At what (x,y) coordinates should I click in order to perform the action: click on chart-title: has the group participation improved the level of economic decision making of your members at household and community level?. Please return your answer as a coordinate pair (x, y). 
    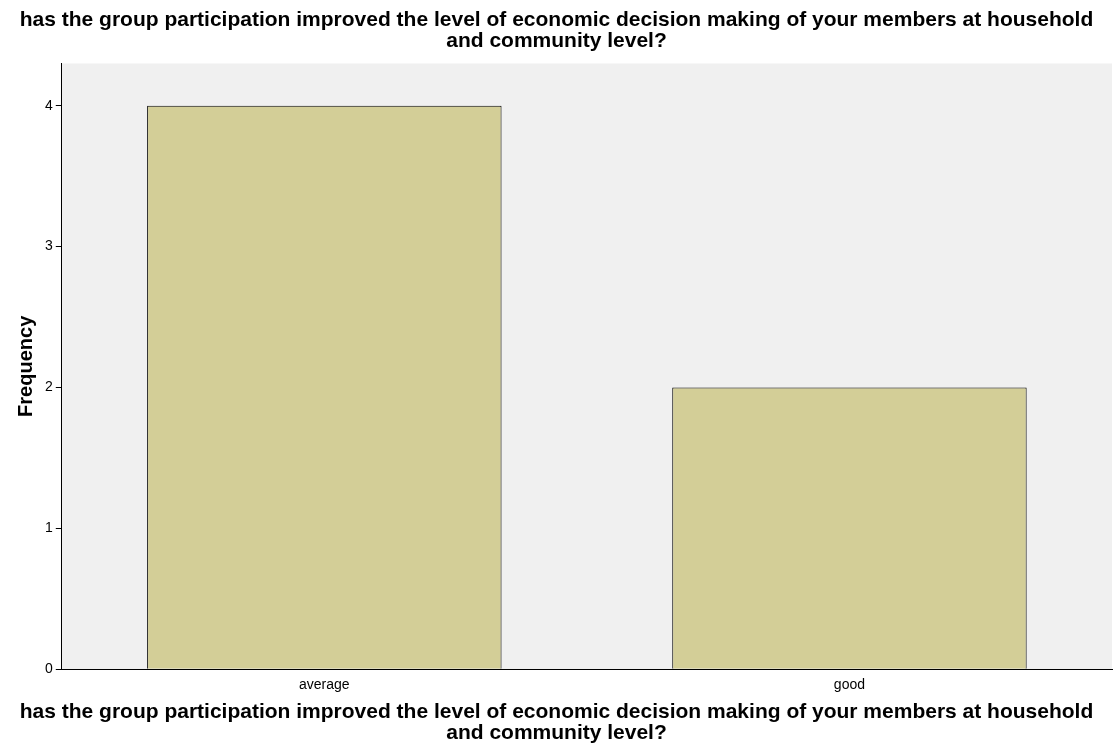
    Looking at the image, I should click on (556, 29).